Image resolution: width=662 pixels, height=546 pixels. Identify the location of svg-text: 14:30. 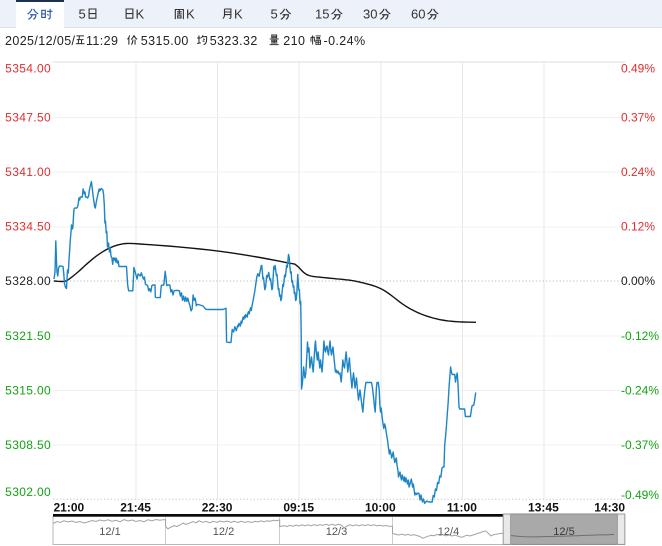
(609, 508).